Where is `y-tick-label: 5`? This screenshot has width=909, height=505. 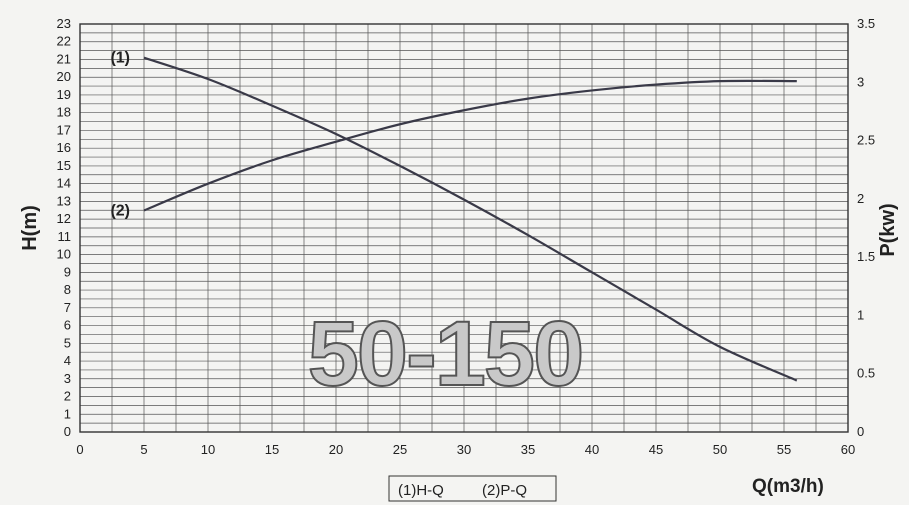 y-tick-label: 5 is located at coordinates (67, 342).